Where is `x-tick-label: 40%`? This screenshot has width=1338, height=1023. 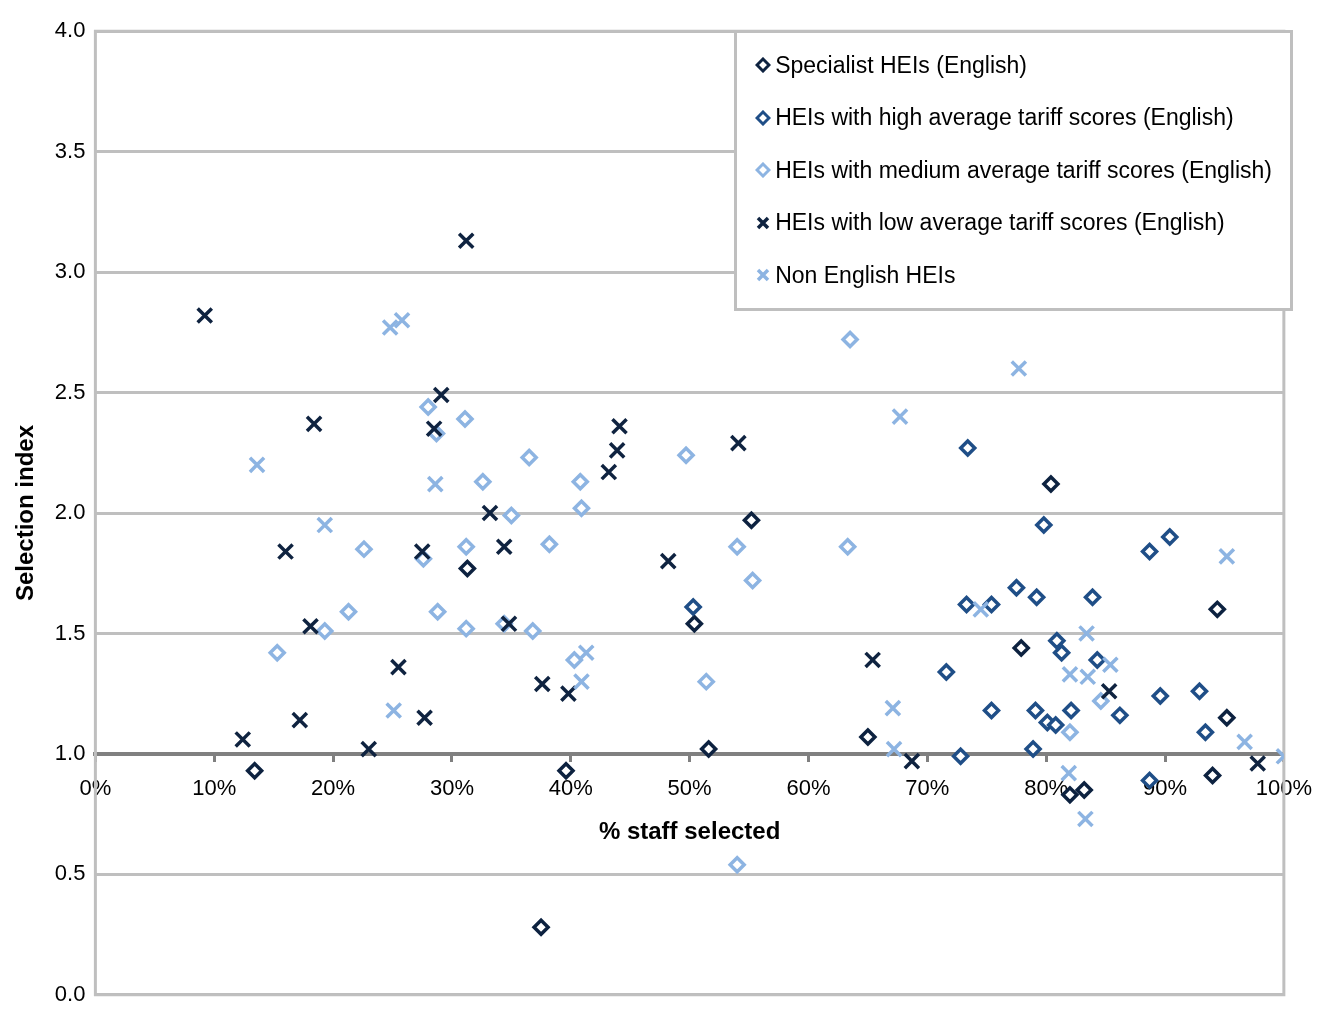
x-tick-label: 40% is located at coordinates (570, 788).